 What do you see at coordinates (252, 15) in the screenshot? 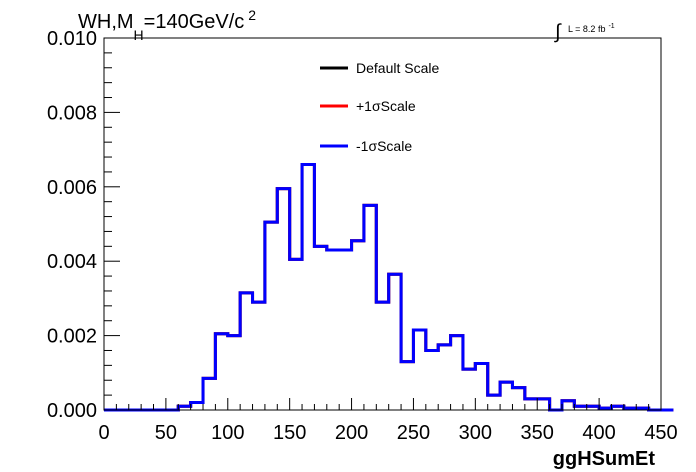
I see `title-superscript: 2` at bounding box center [252, 15].